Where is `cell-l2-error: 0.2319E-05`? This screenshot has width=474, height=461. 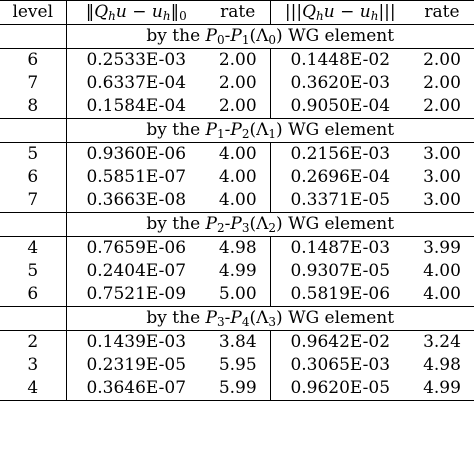
cell-l2-error: 0.2319E-05 is located at coordinates (136, 365).